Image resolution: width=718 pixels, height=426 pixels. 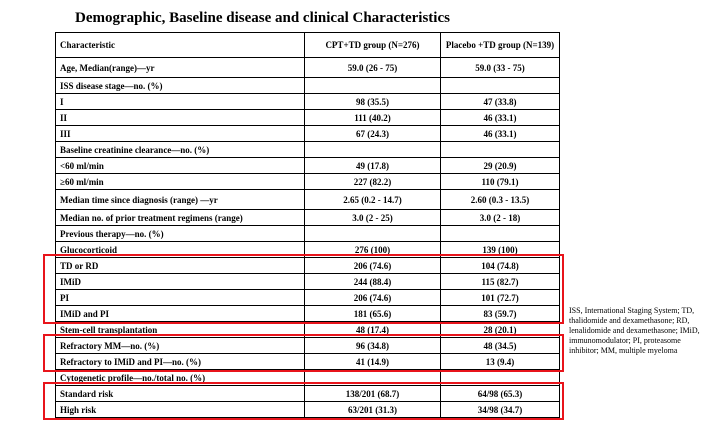 I want to click on table-row: I 98 (35.5) 47 (33.8), so click(x=307, y=101).